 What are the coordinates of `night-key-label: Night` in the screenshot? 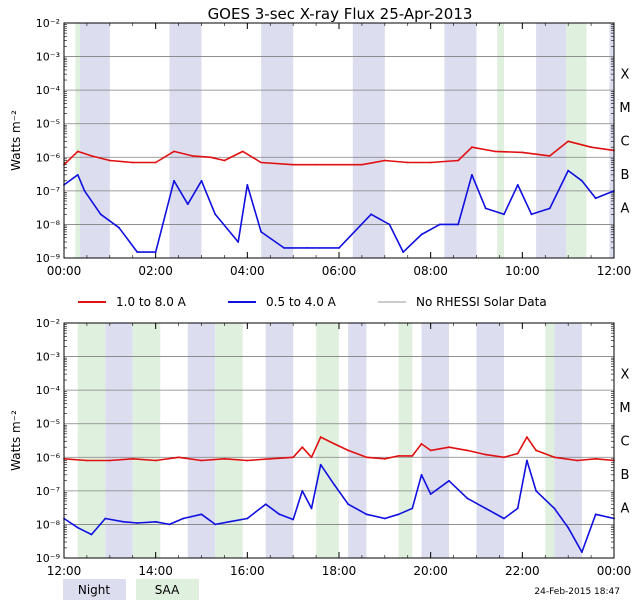 It's located at (94, 590).